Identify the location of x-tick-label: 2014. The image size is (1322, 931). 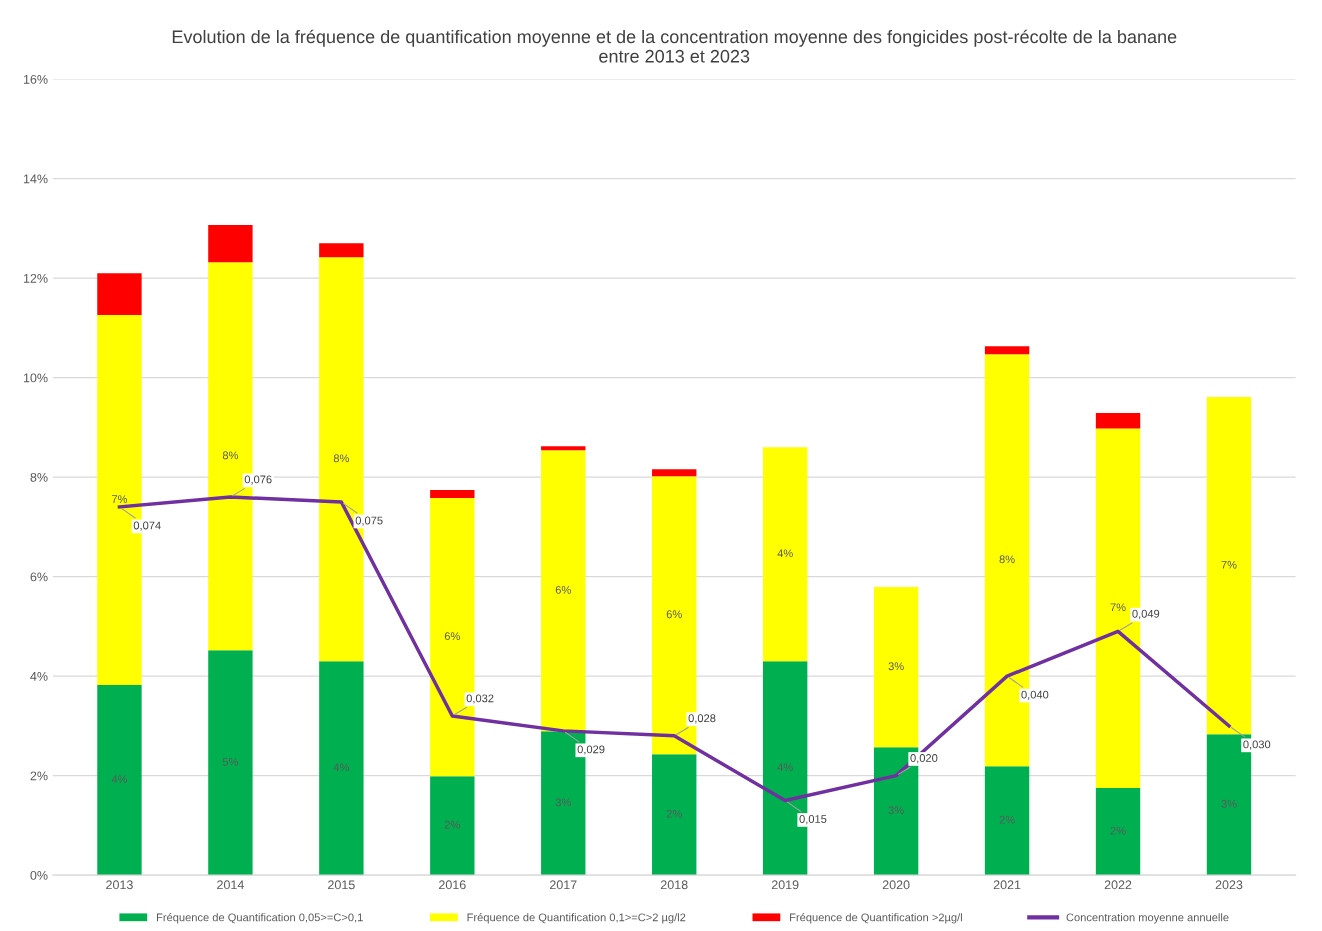
(230, 885).